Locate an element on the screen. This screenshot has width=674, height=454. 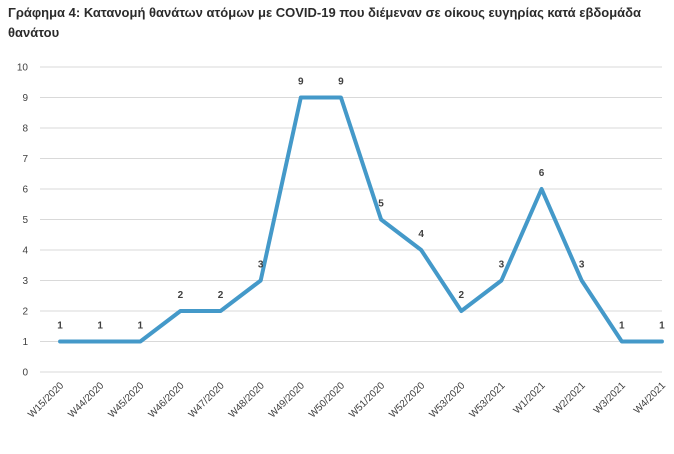
y-tick-label: 9 is located at coordinates (25, 98).